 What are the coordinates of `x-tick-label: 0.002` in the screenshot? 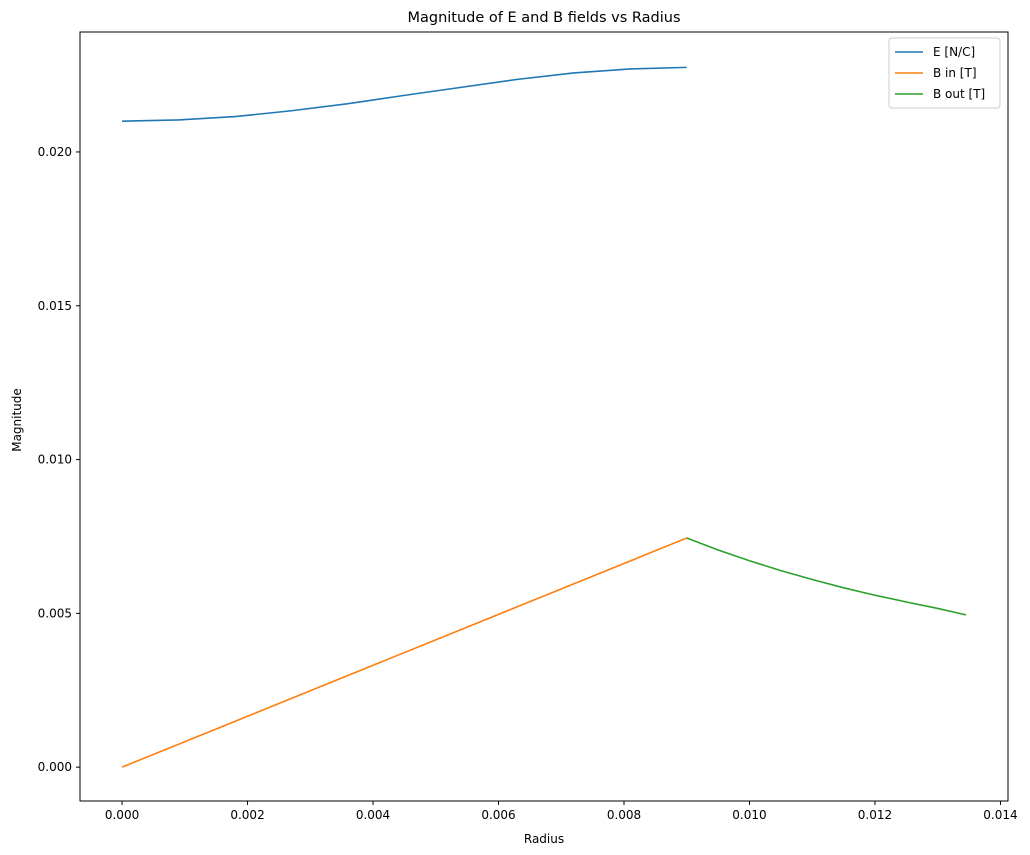 It's located at (247, 815).